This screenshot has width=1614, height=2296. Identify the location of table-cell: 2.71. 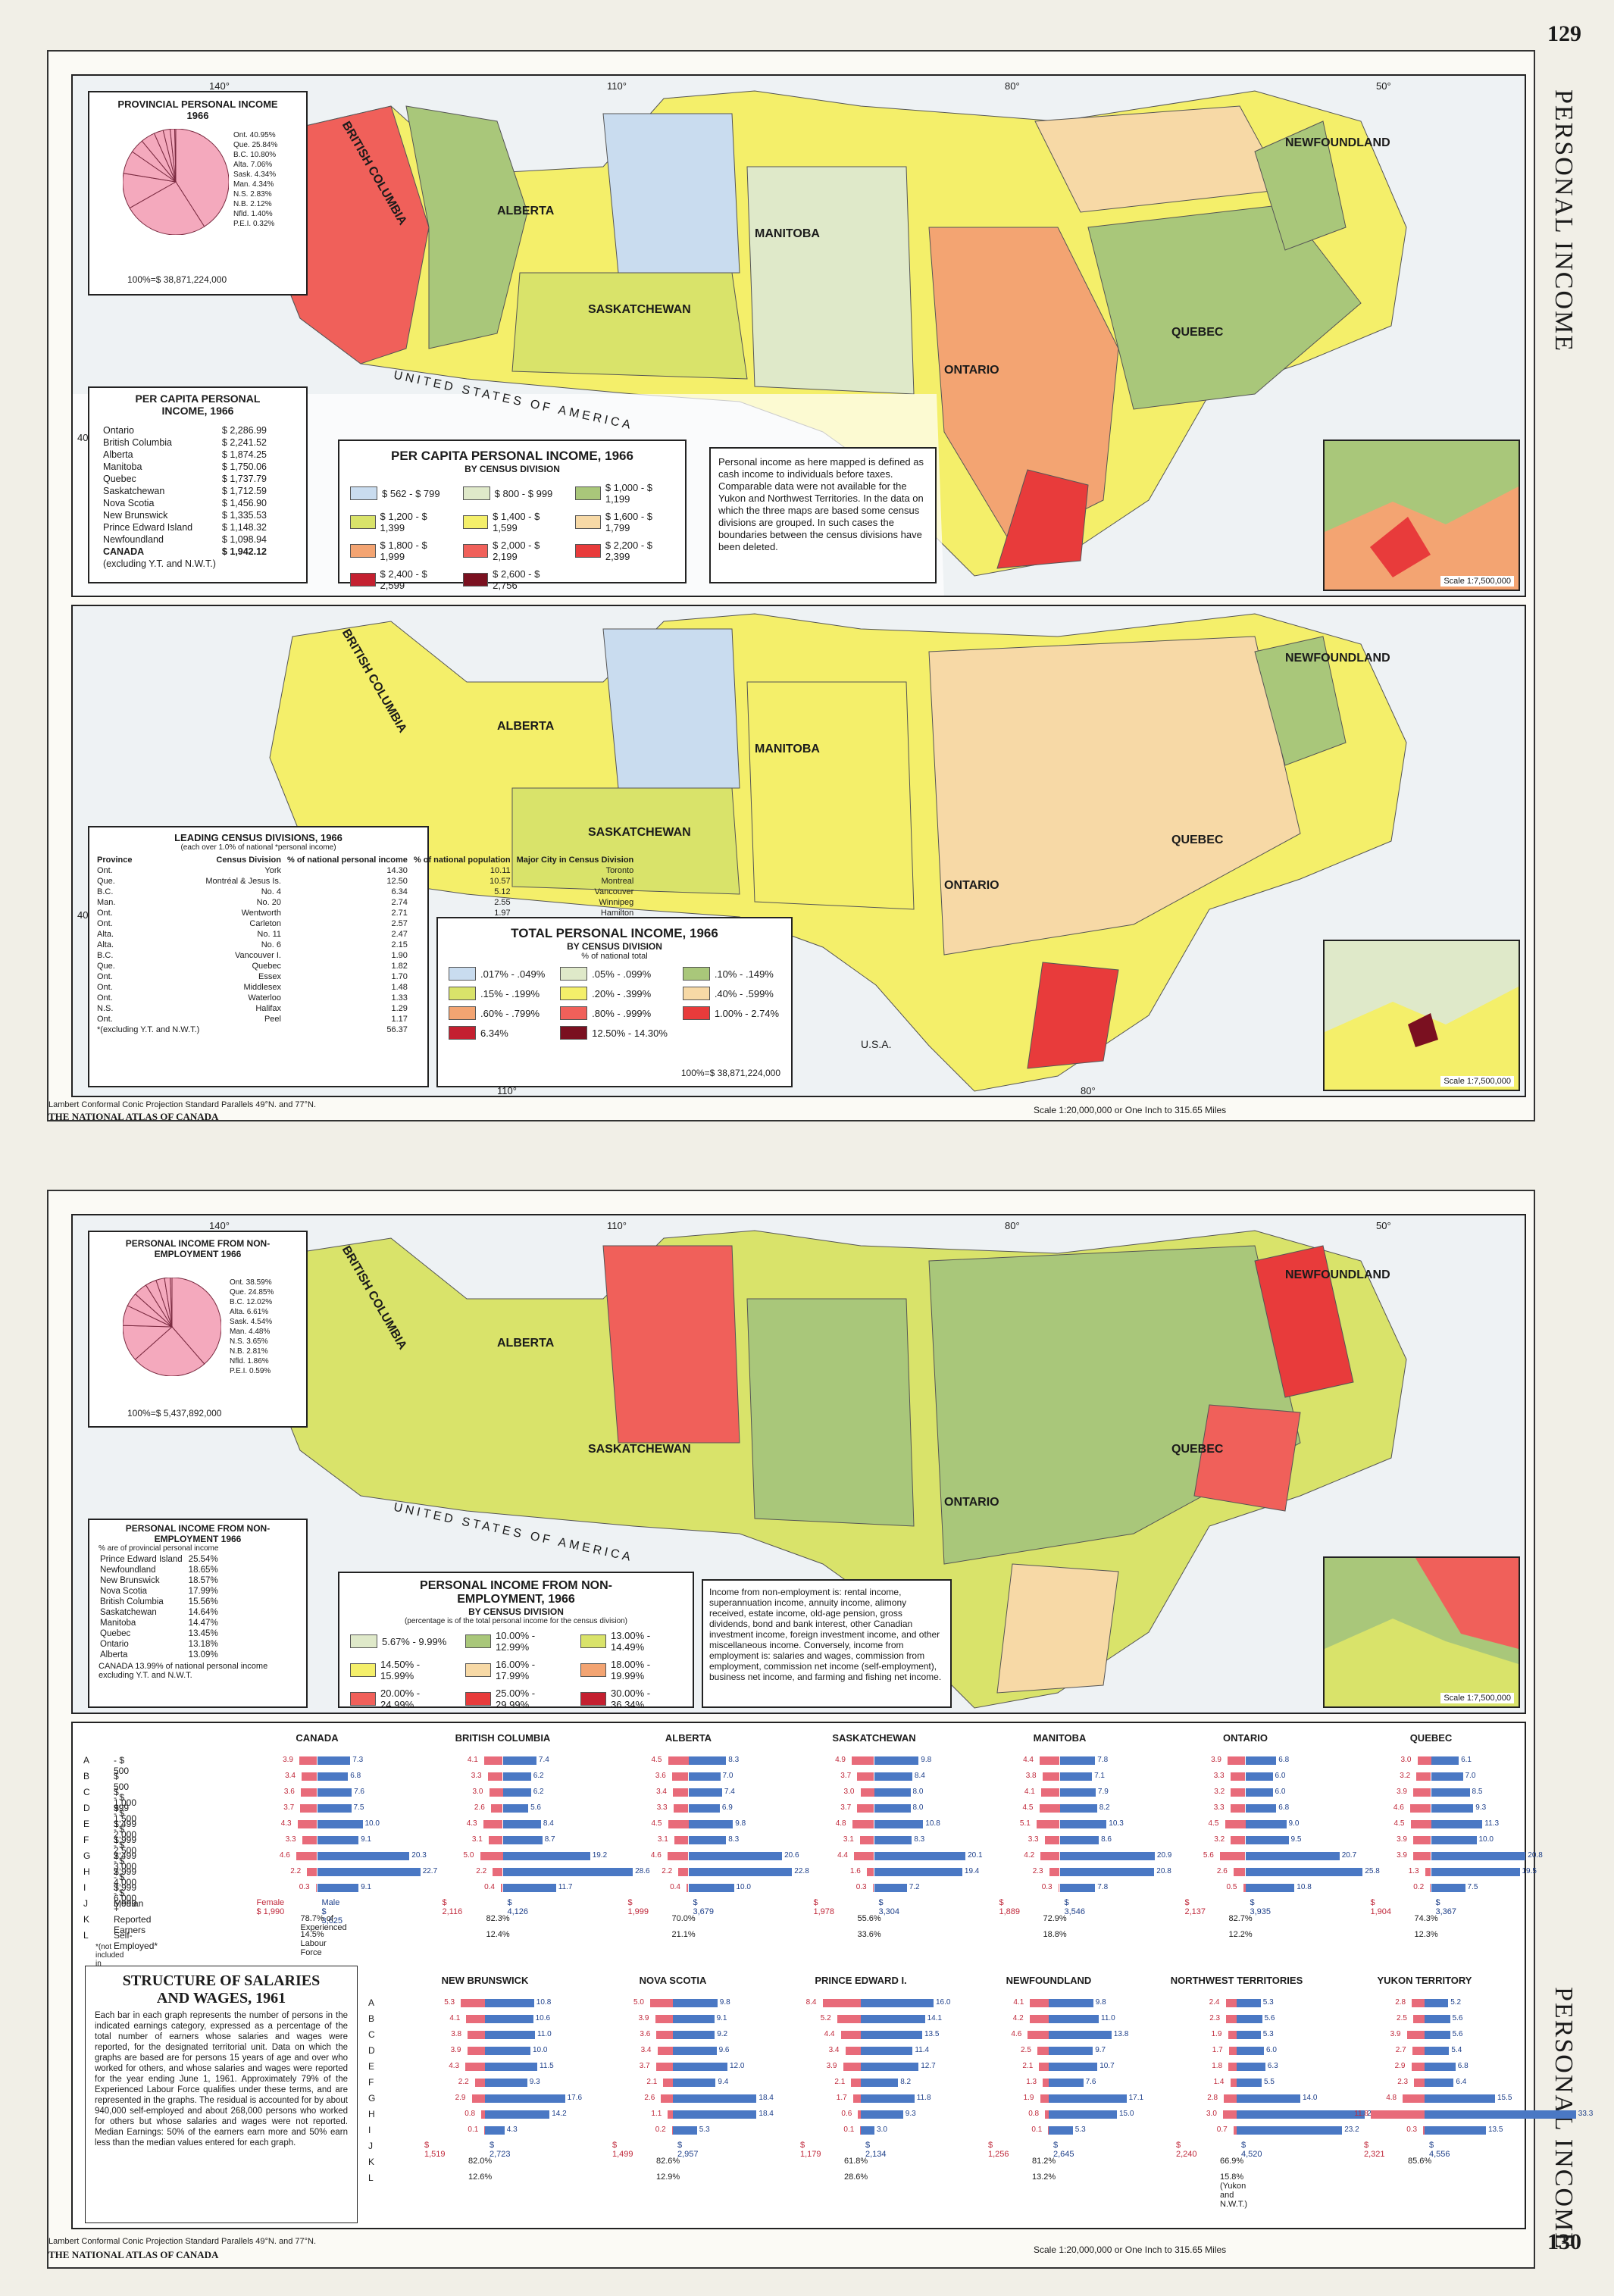
(399, 914).